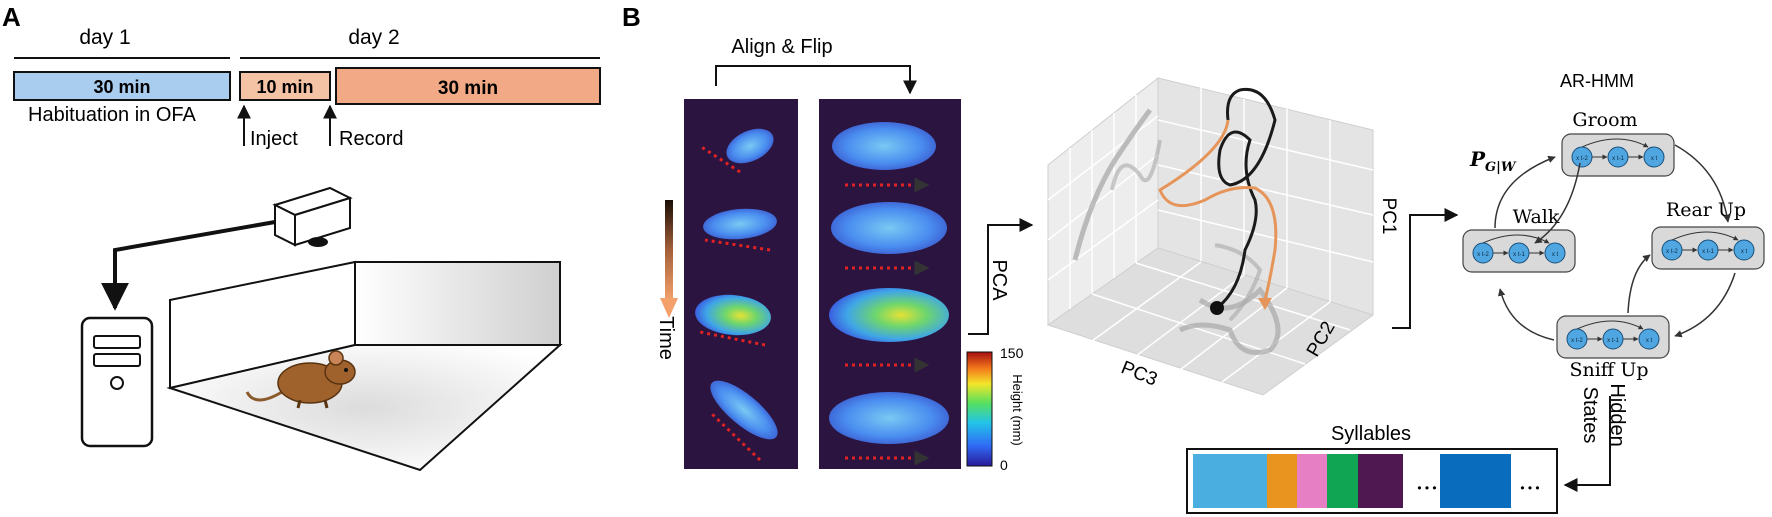  What do you see at coordinates (741, 284) in the screenshot?
I see `raw-depth-frames` at bounding box center [741, 284].